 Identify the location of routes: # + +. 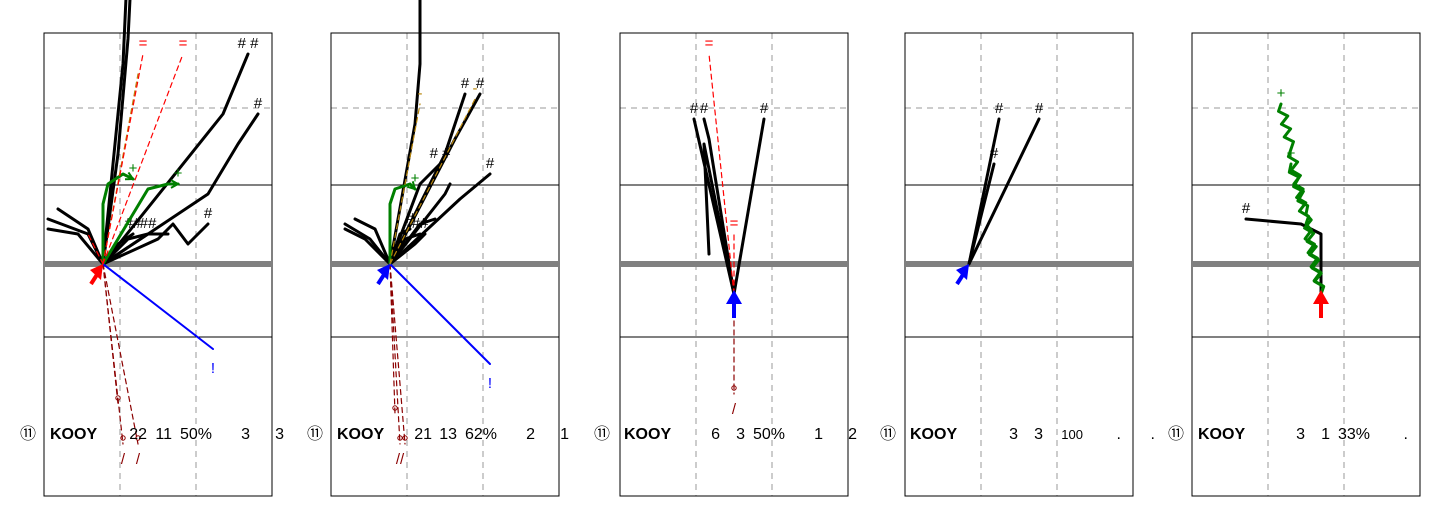
(1284, 190).